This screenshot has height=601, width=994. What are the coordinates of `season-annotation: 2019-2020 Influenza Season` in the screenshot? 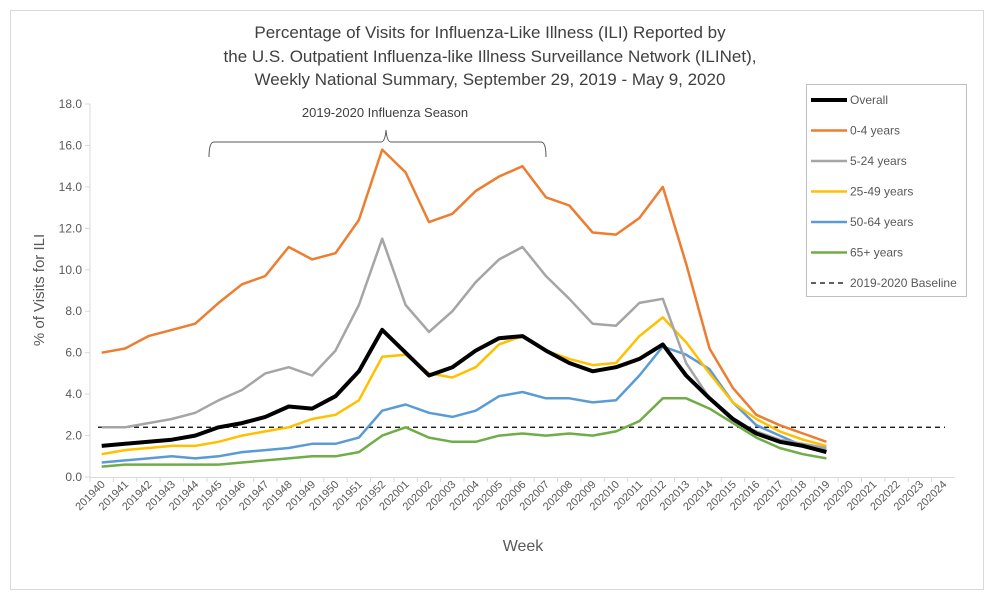 It's located at (385, 112).